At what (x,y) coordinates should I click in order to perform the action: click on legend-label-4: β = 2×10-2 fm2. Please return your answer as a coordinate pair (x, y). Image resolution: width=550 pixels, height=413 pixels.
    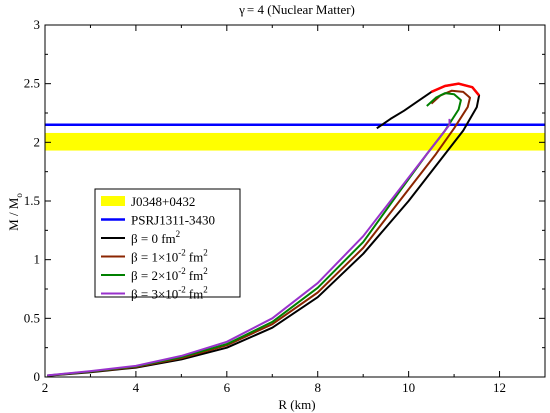
    Looking at the image, I should click on (169, 274).